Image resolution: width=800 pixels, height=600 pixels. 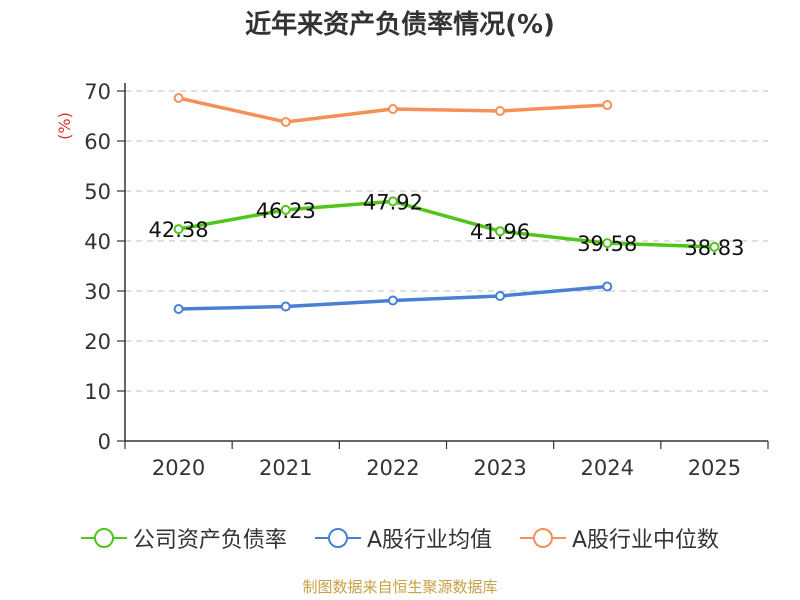 I want to click on series-line, so click(x=446, y=224).